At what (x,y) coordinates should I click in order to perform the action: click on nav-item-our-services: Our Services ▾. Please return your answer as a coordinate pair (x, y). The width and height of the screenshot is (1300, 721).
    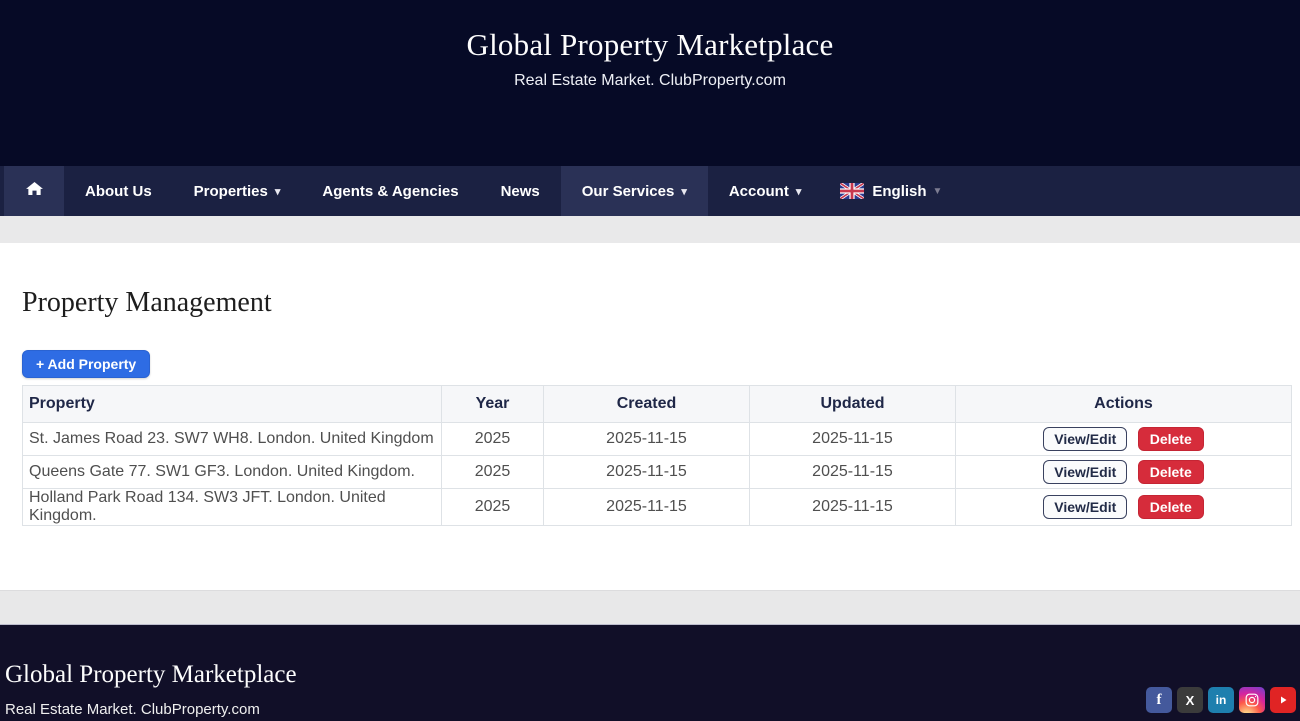
    Looking at the image, I should click on (634, 191).